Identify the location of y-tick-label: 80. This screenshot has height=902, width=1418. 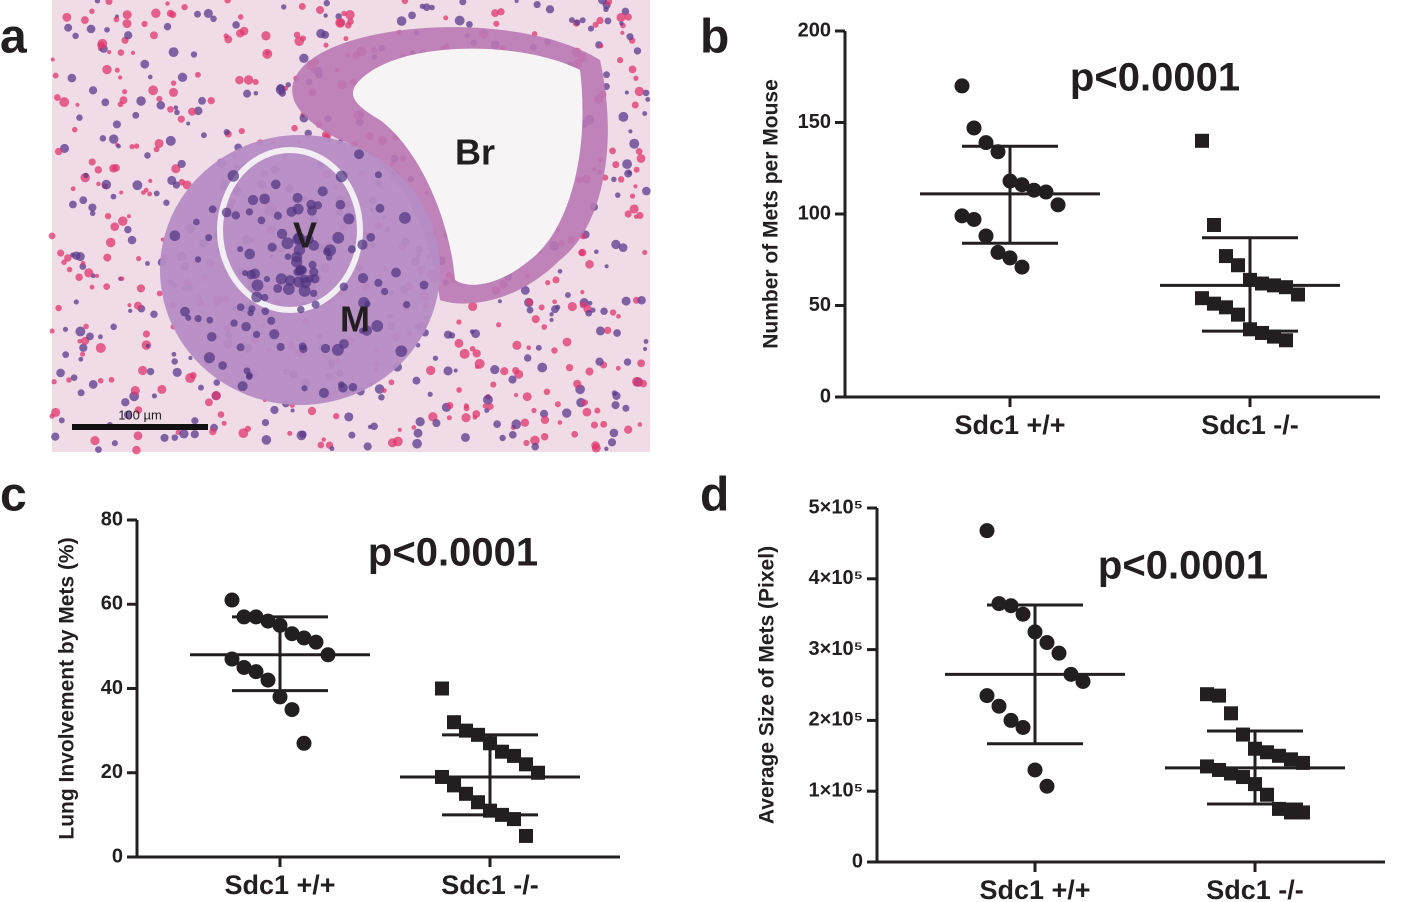
(112, 519).